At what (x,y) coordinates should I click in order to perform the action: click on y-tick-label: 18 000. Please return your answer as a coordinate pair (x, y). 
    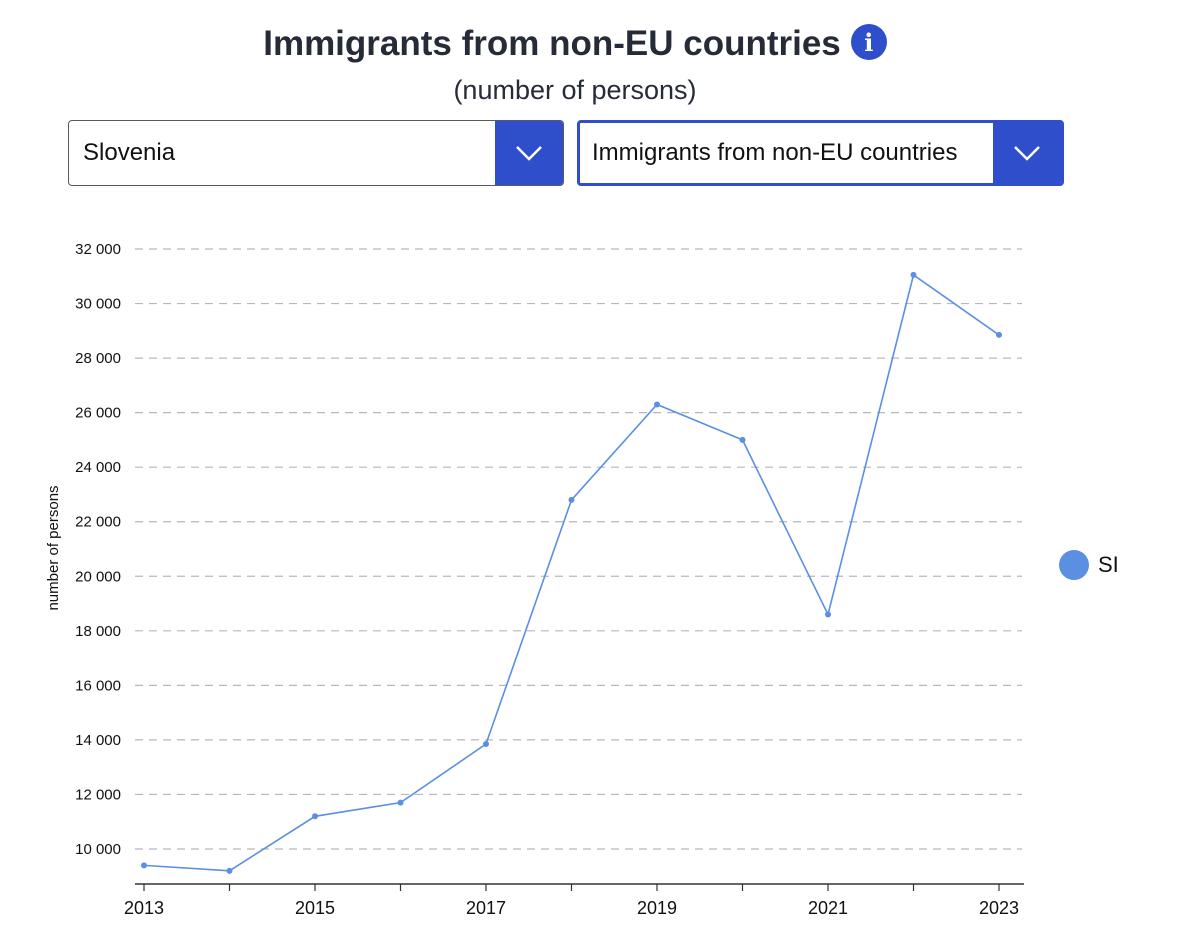
    Looking at the image, I should click on (98, 631).